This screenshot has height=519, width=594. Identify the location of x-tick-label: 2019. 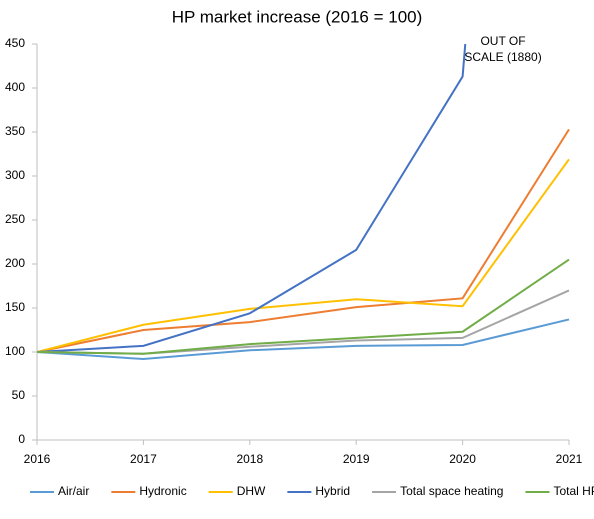
(356, 459).